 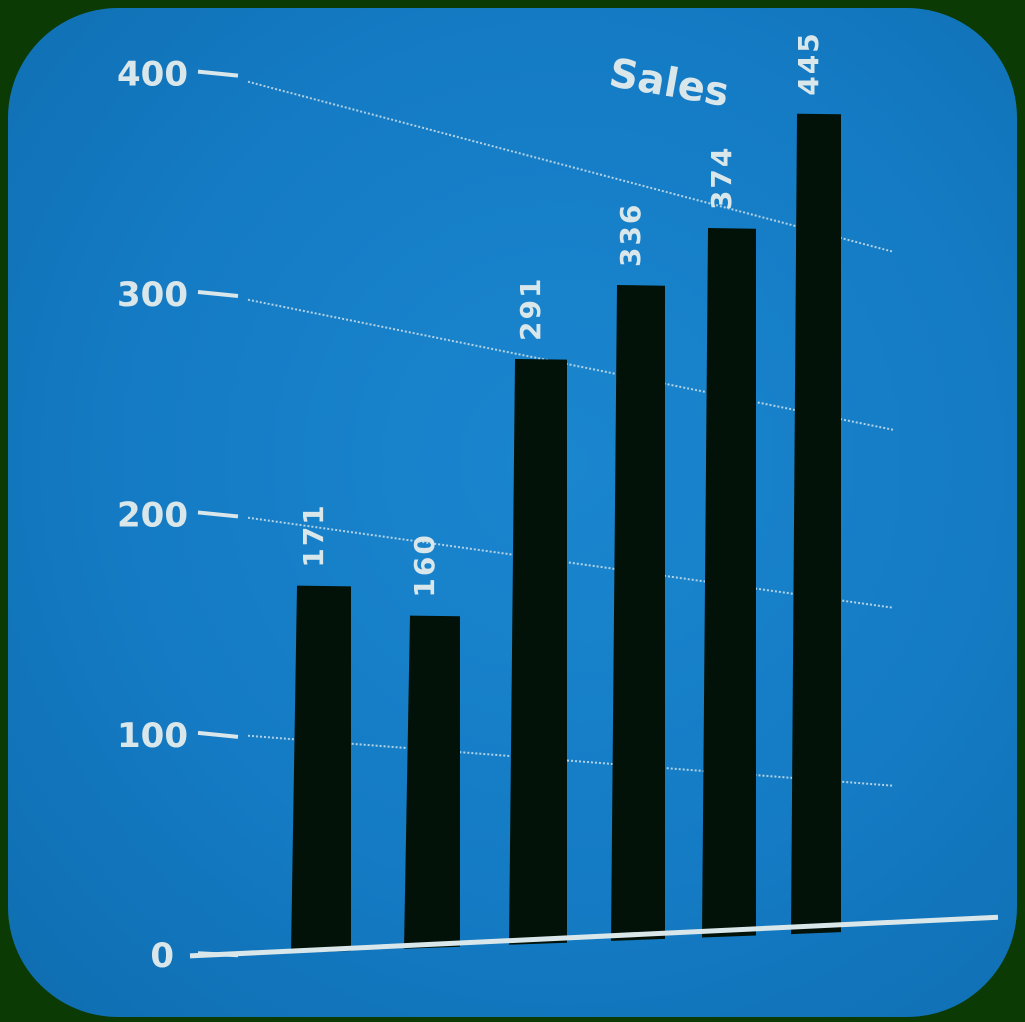 I want to click on y-tick-label-400: 400, so click(x=152, y=75).